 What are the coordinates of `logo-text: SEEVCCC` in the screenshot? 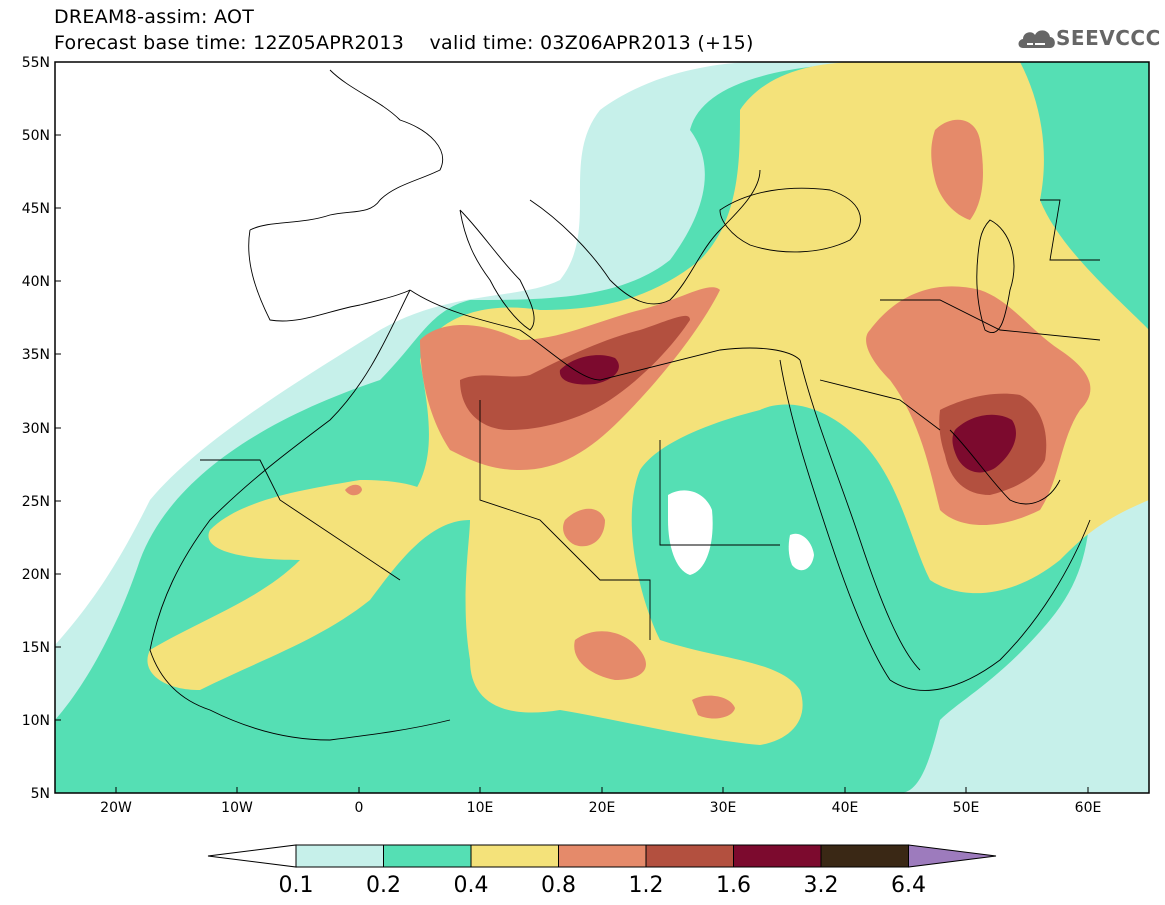 It's located at (1108, 38).